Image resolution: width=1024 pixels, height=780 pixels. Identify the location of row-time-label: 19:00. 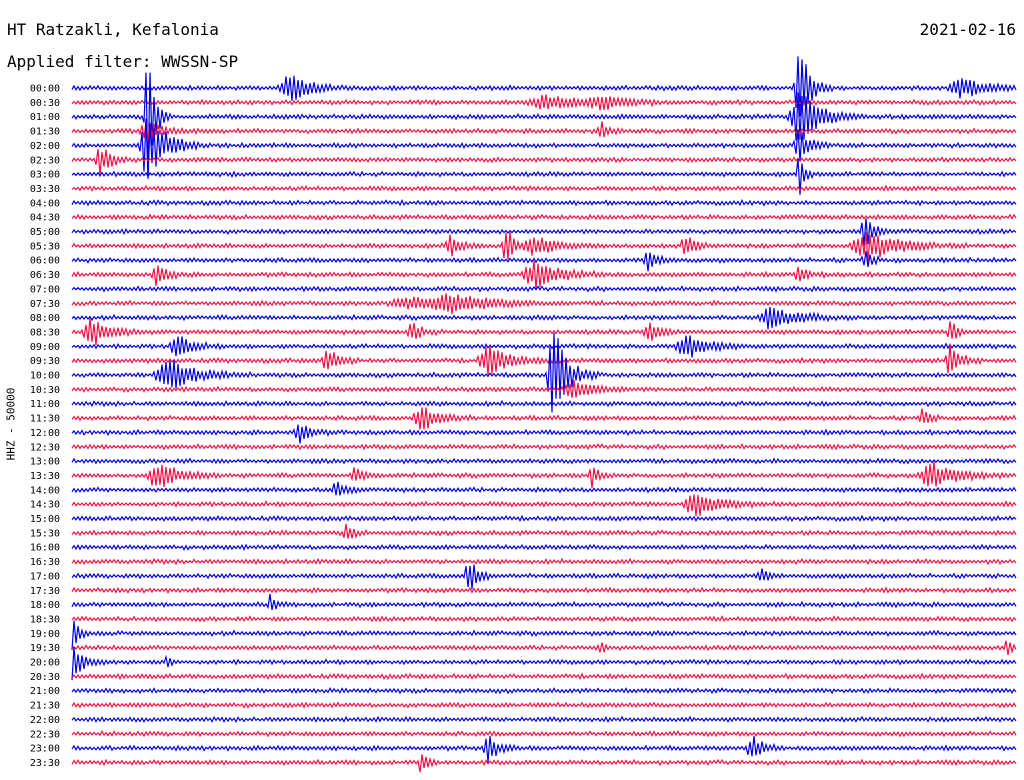
(45, 634).